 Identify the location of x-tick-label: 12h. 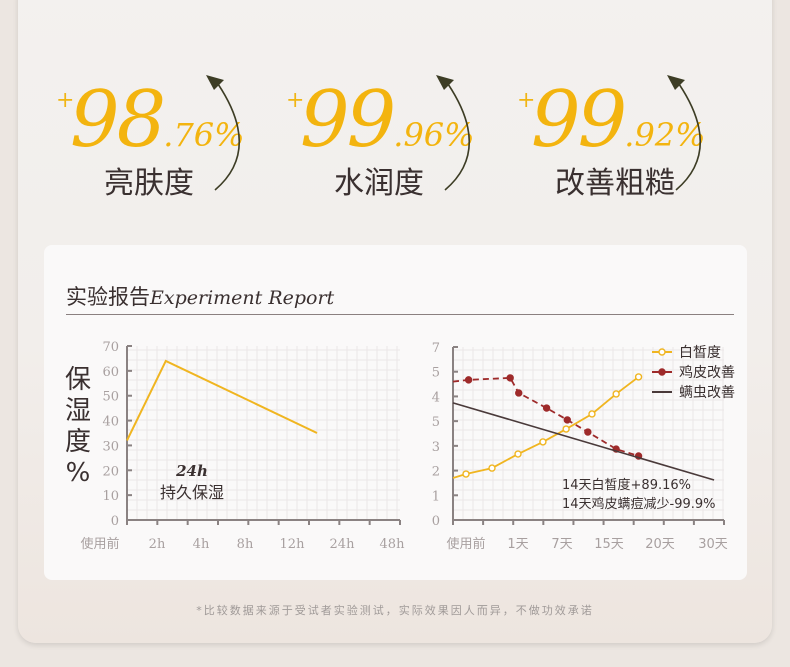
(293, 544).